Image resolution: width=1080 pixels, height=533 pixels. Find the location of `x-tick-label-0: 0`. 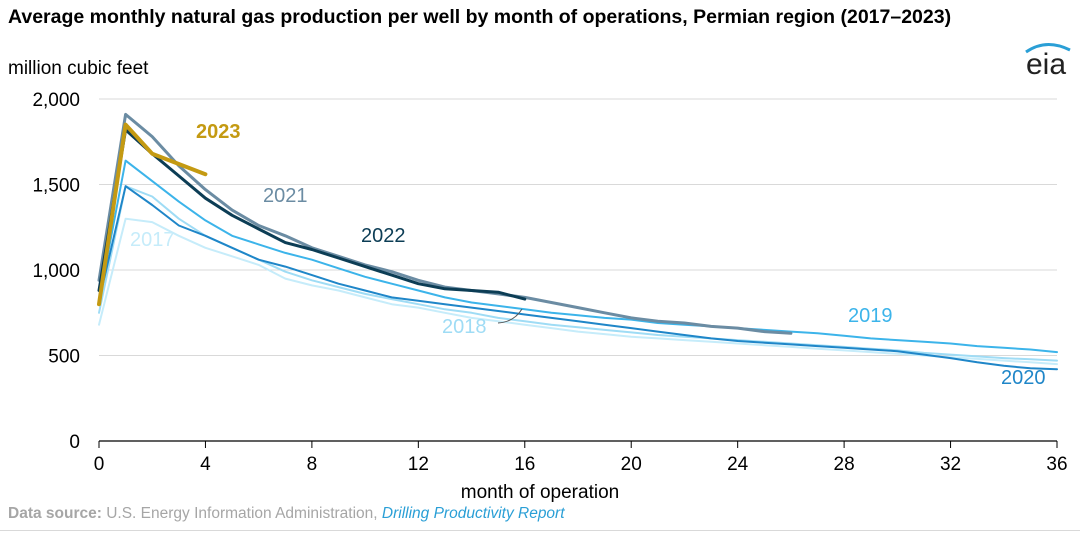

x-tick-label-0: 0 is located at coordinates (99, 464).